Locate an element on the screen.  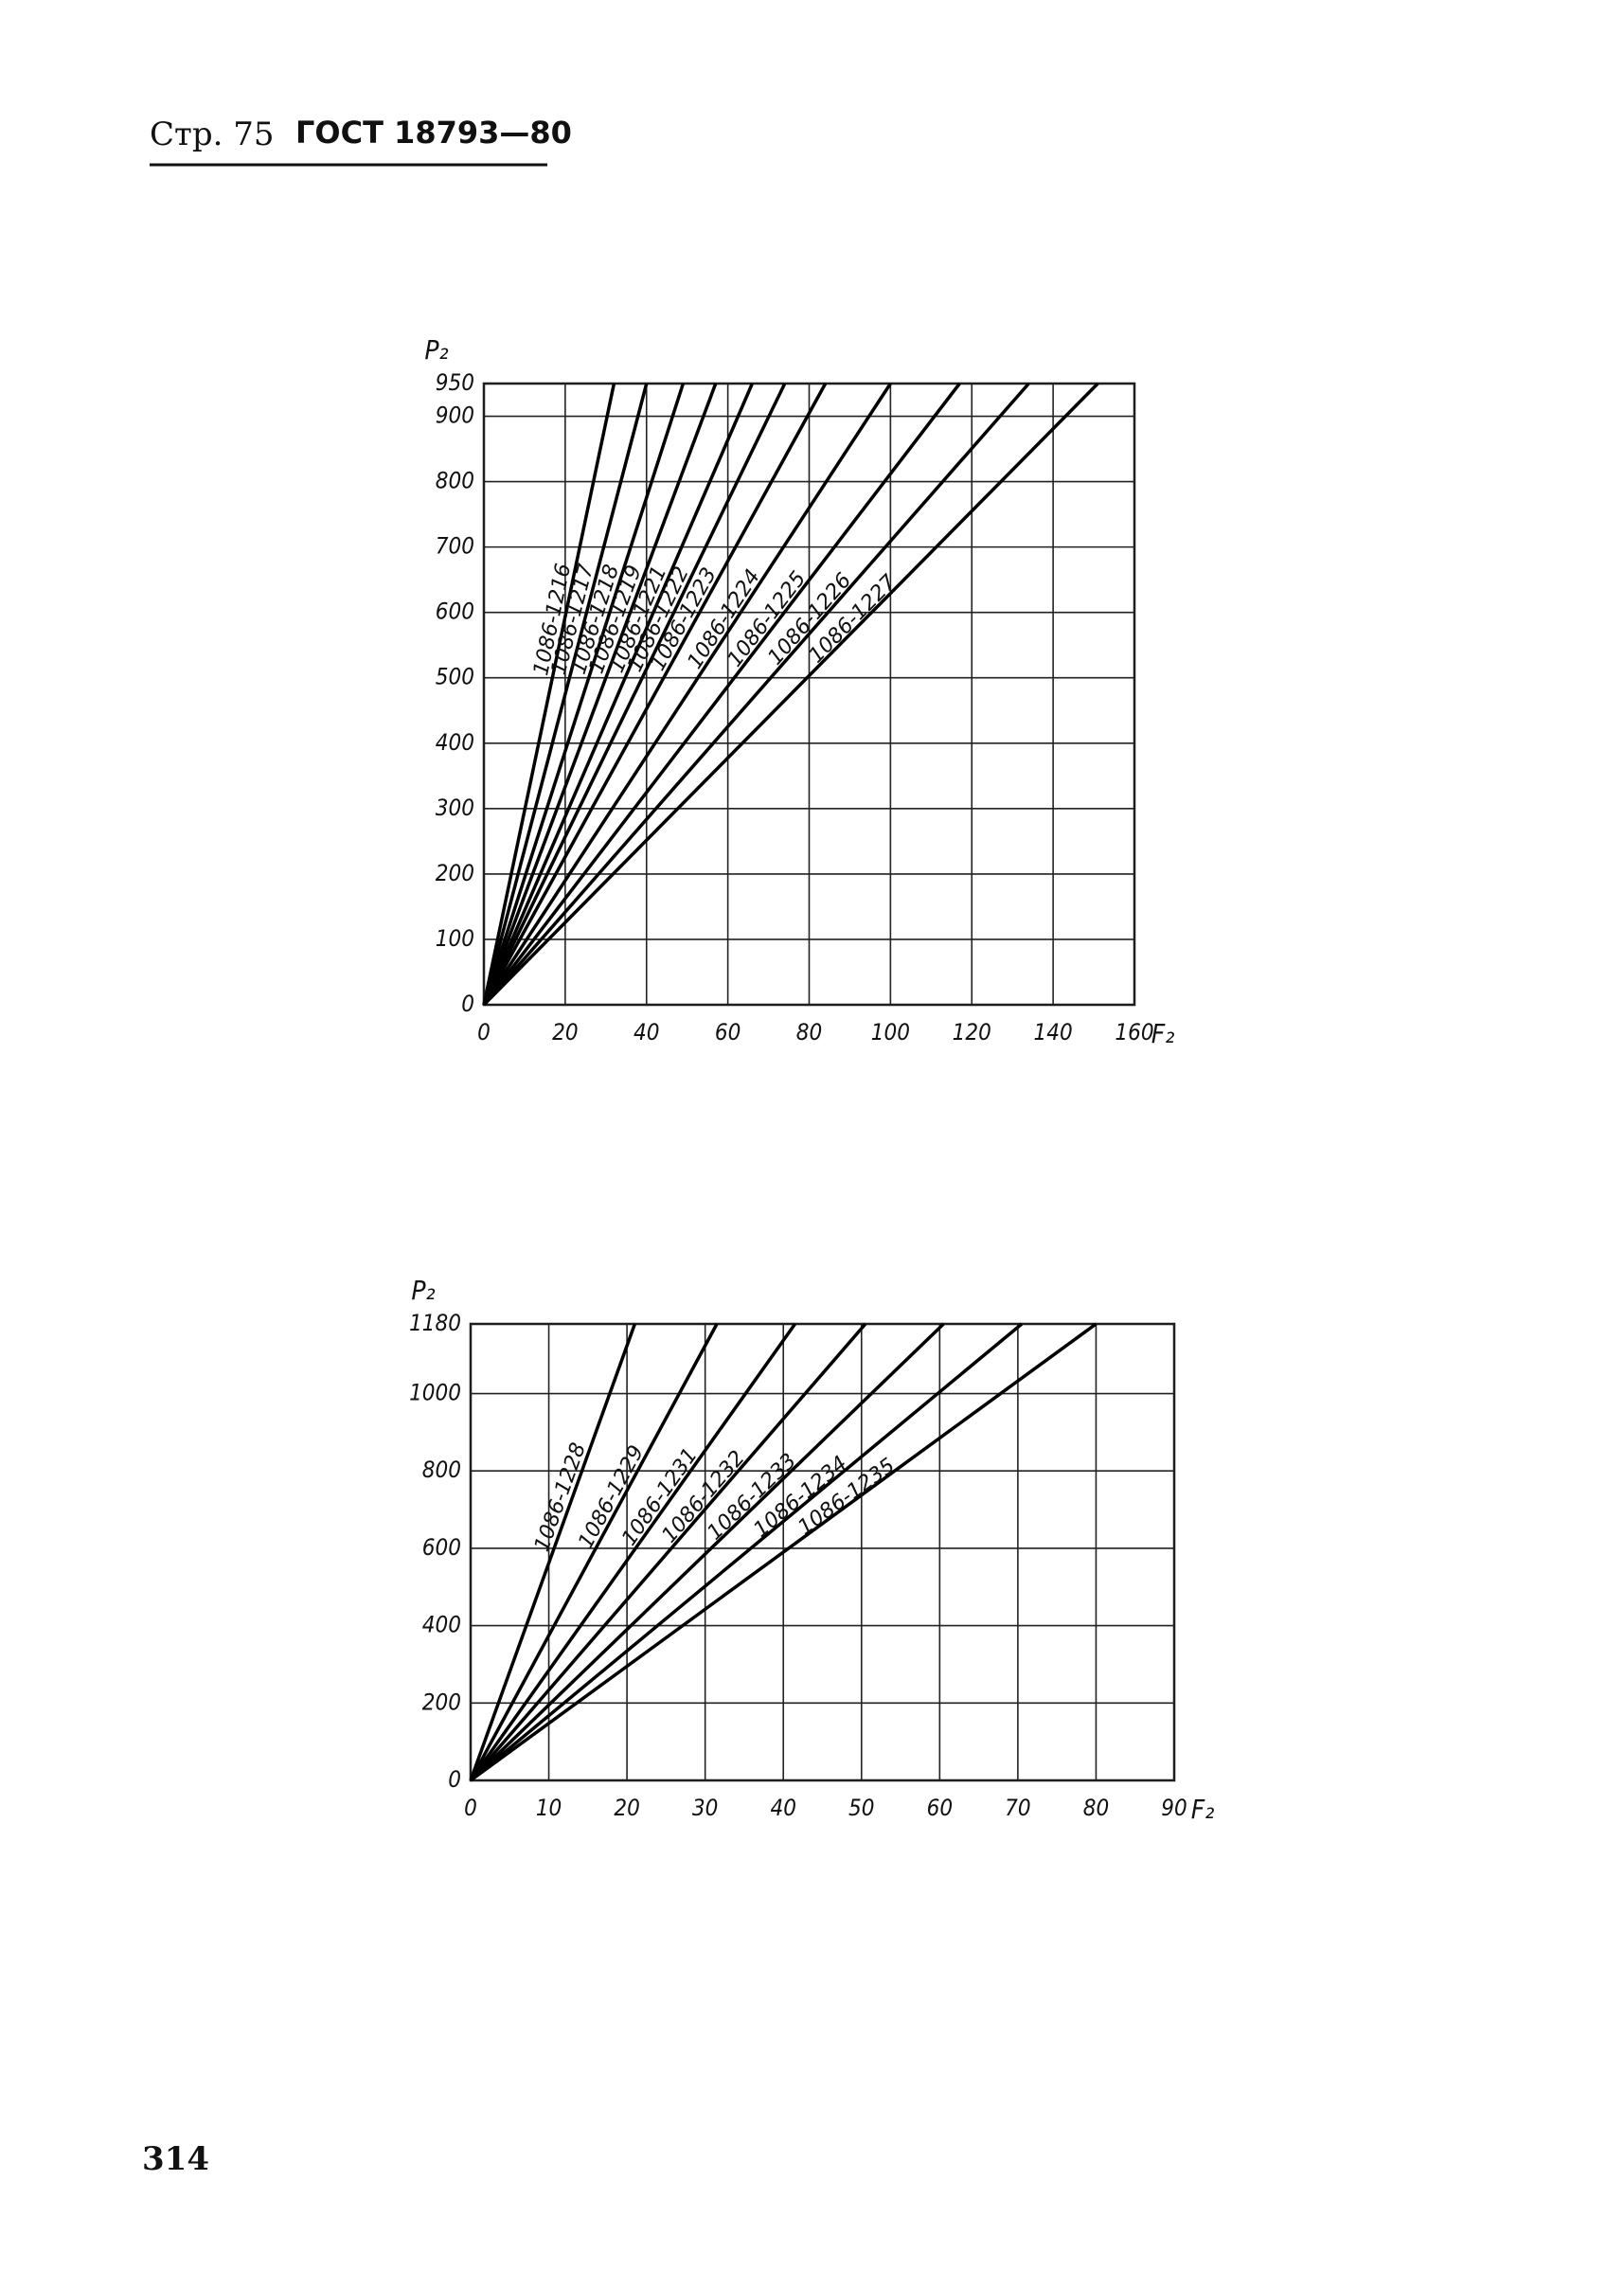
plot-frame is located at coordinates (823, 1552).